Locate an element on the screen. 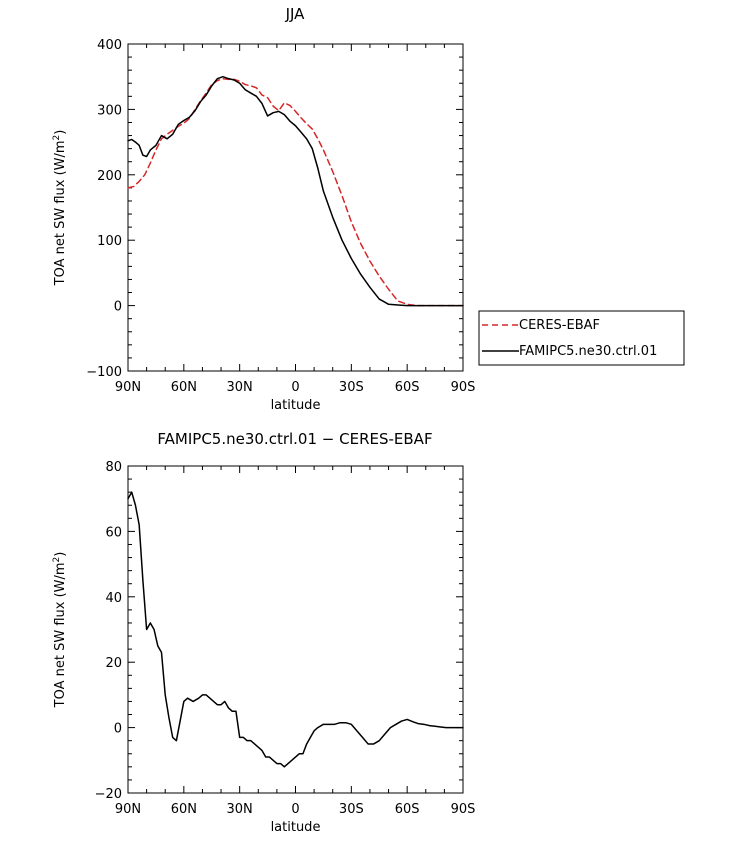 This screenshot has width=733, height=855. top-x-tick-label: 60N is located at coordinates (184, 387).